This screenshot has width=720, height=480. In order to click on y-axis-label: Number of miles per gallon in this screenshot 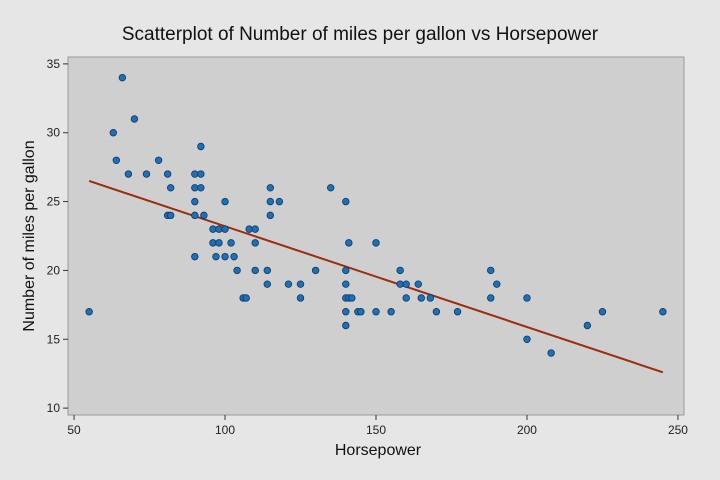, I will do `click(29, 235)`.